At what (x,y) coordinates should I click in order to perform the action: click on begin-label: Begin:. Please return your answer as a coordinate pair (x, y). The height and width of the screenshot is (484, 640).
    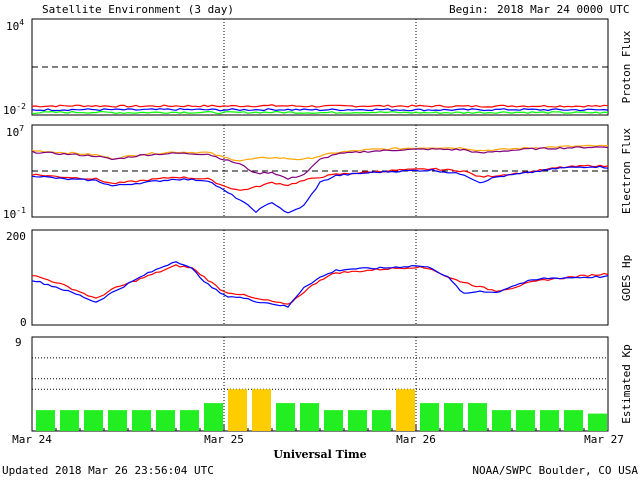
    Looking at the image, I should click on (469, 9).